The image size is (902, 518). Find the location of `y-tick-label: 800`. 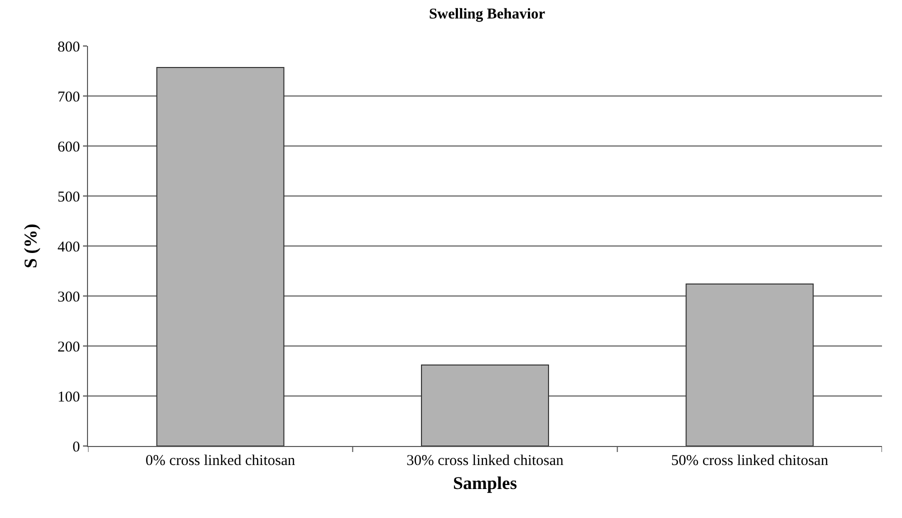

y-tick-label: 800 is located at coordinates (69, 47).